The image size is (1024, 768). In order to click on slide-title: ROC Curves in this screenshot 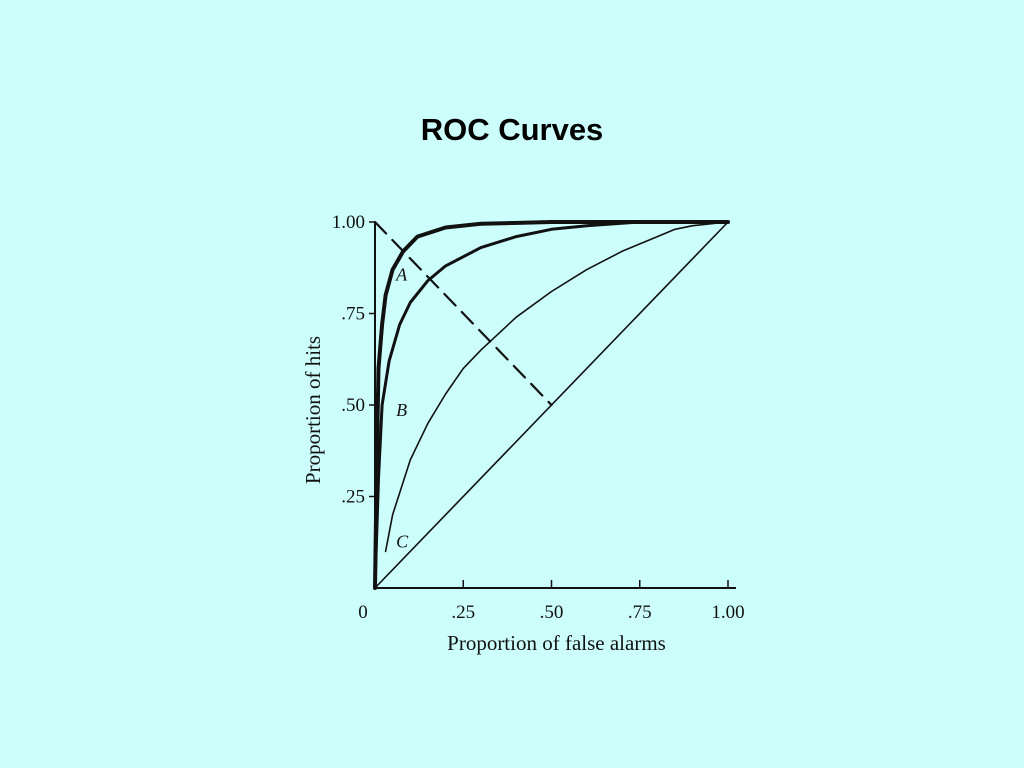, I will do `click(512, 129)`.